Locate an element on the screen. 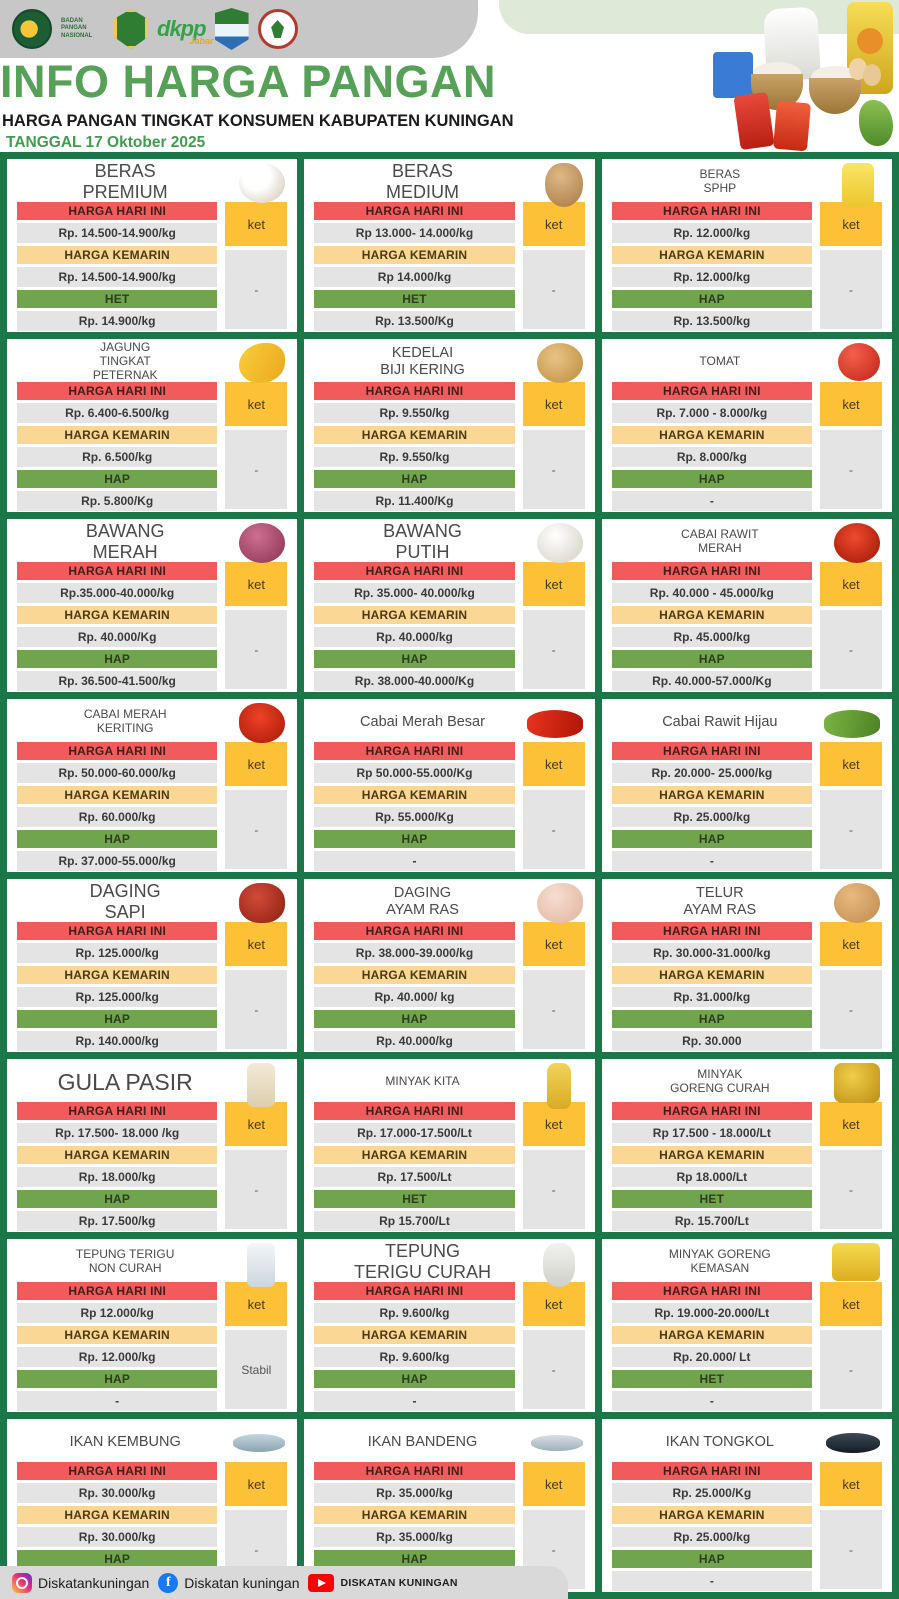  today-price: Rp. 9.600/kg is located at coordinates (414, 1313).